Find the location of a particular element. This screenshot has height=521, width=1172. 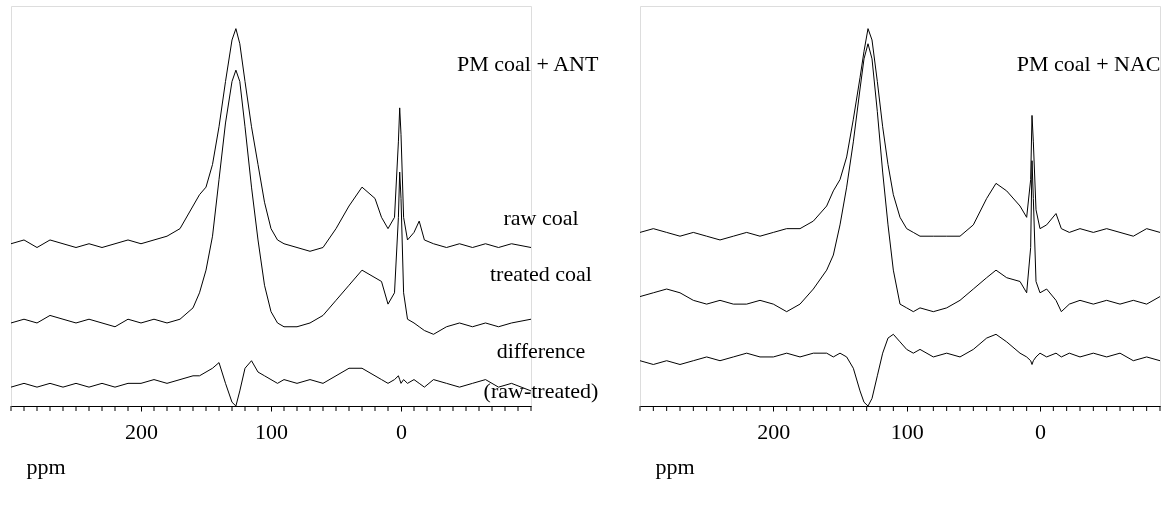

annotation: difference is located at coordinates (541, 350).